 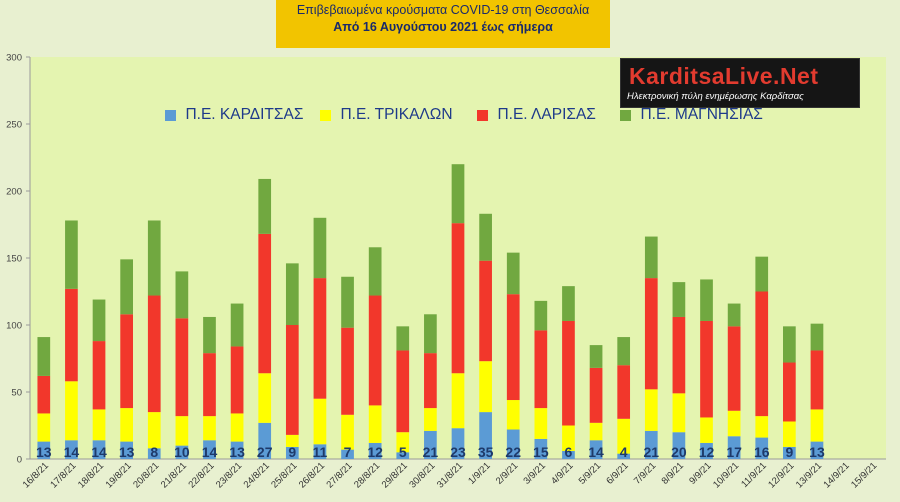 I want to click on data-label: 12, so click(x=707, y=452).